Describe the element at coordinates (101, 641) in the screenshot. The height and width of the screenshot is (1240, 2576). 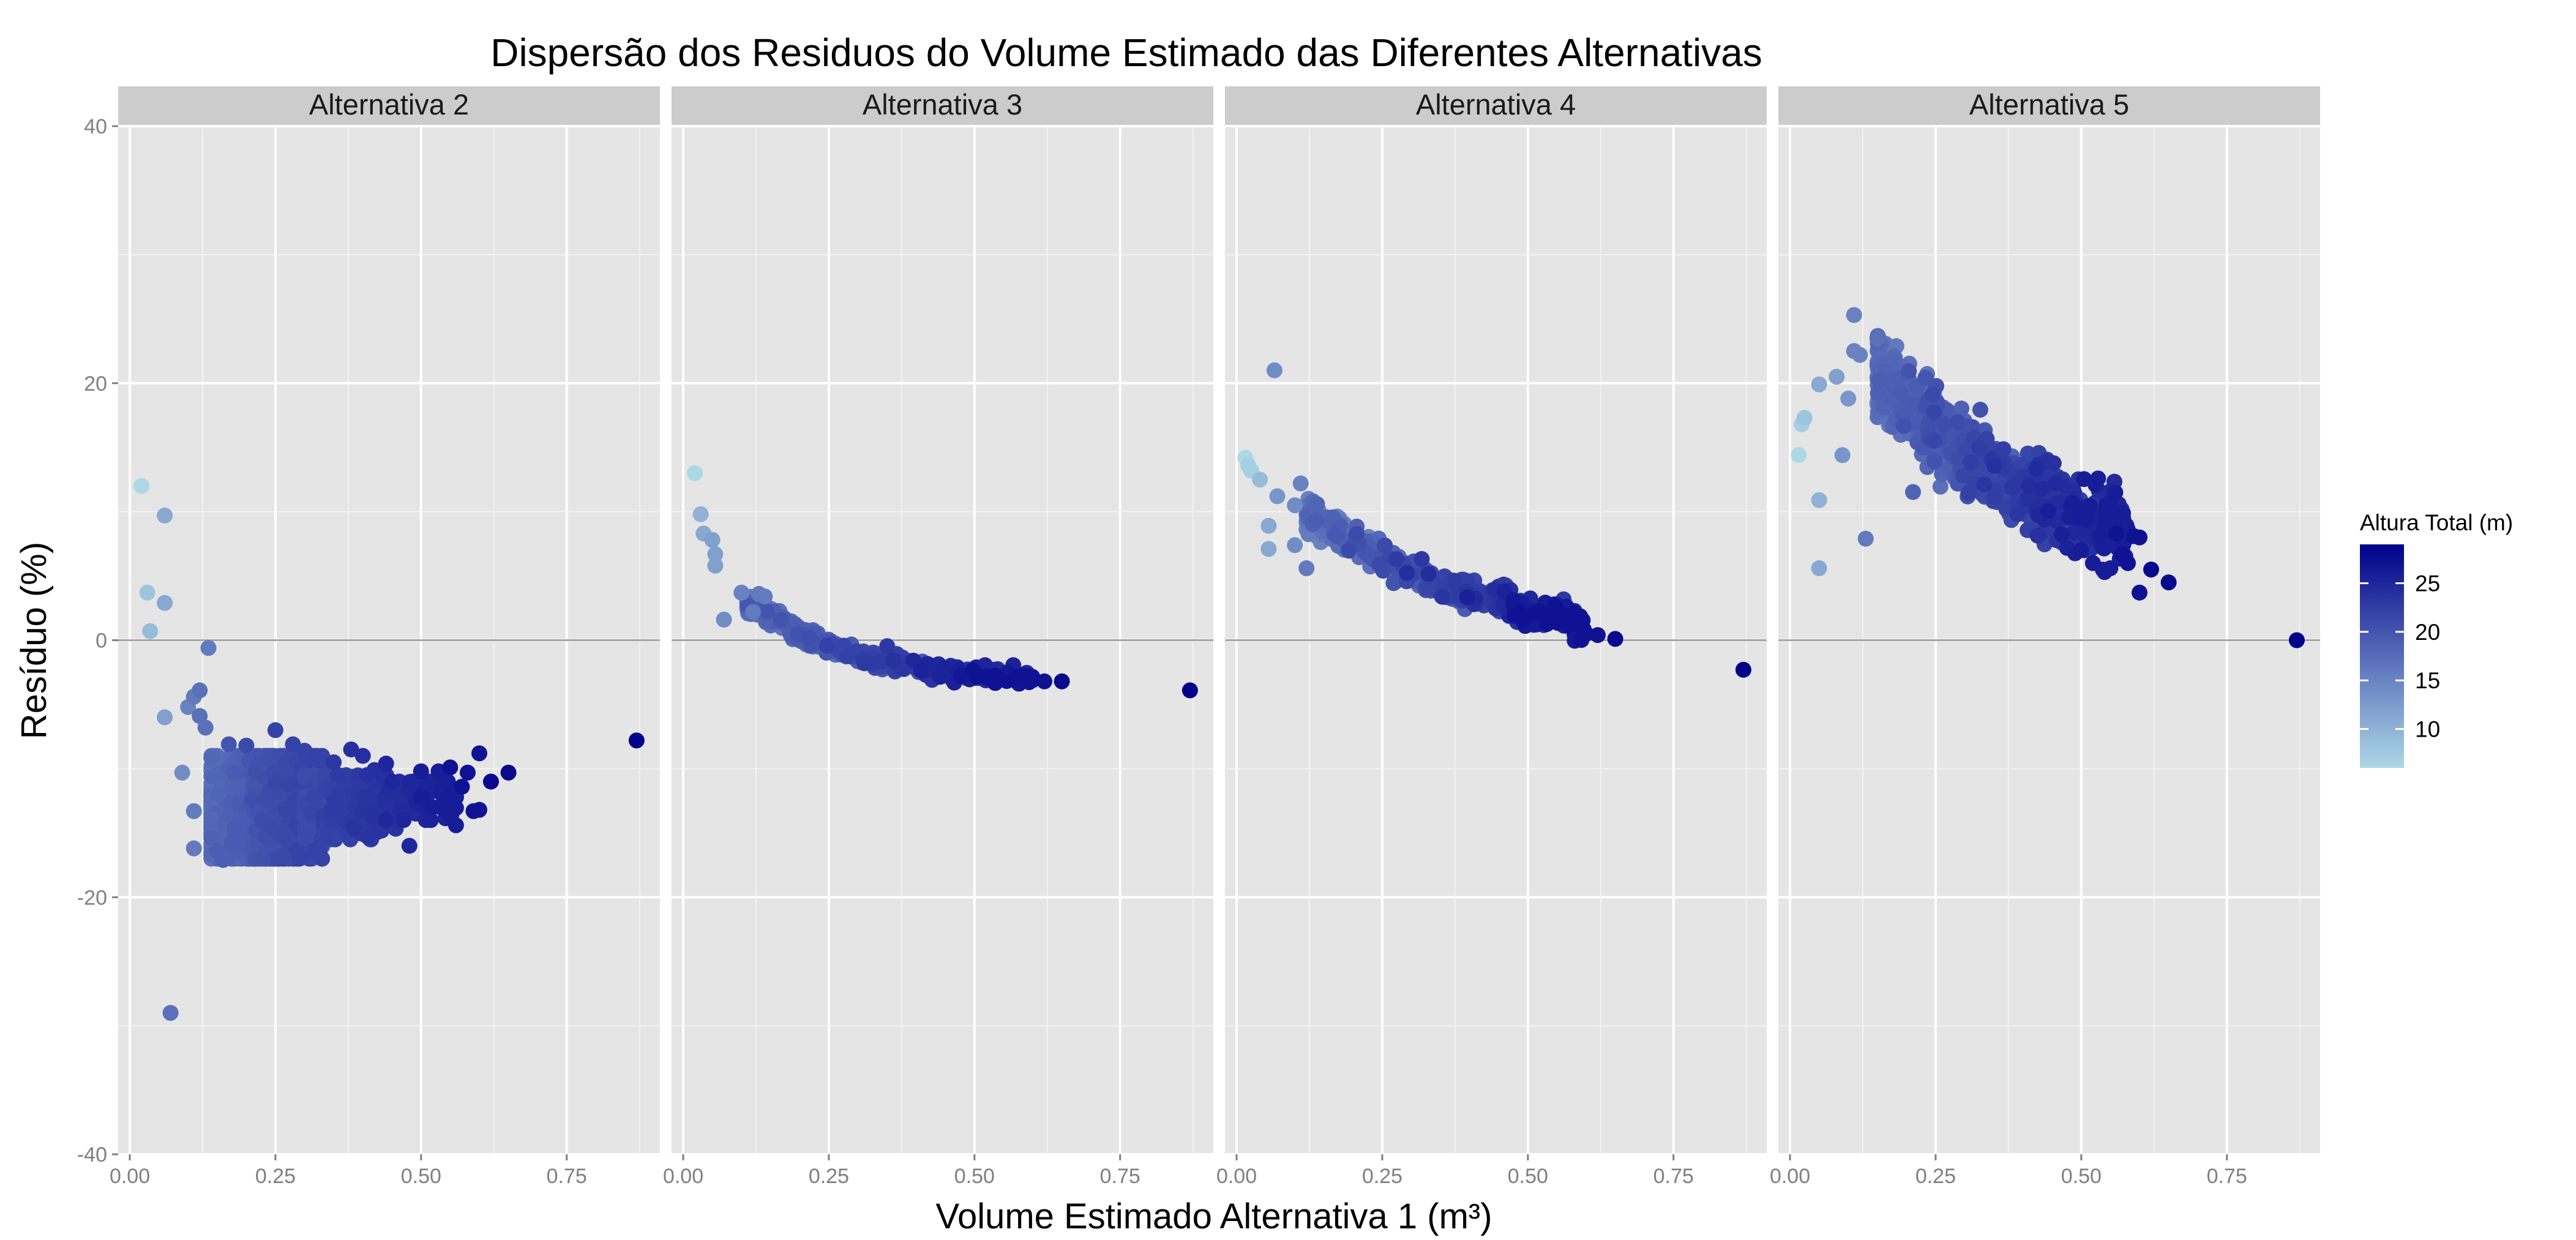
I see `y-tick-label: 0` at that location.